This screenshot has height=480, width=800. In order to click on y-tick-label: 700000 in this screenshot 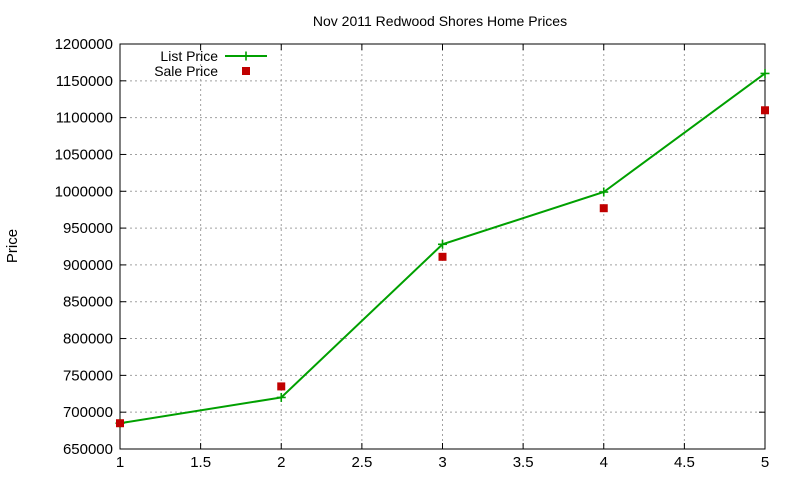, I will do `click(88, 412)`.